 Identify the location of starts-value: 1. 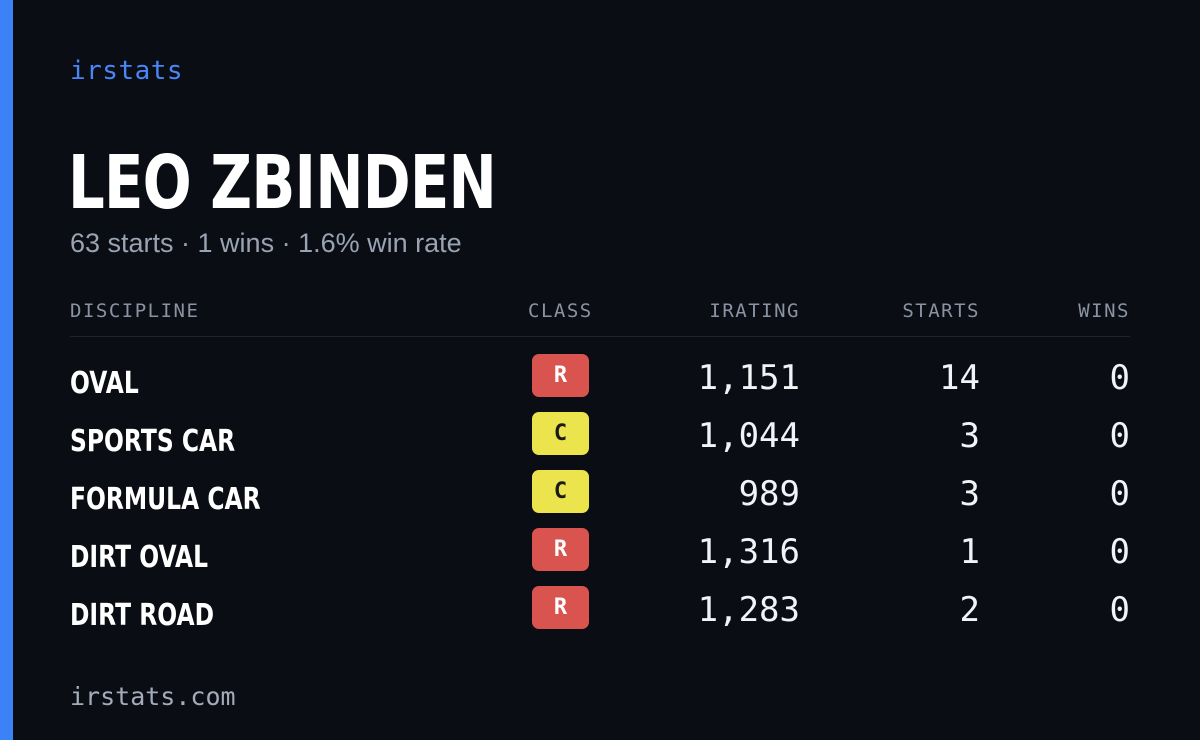
(969, 552).